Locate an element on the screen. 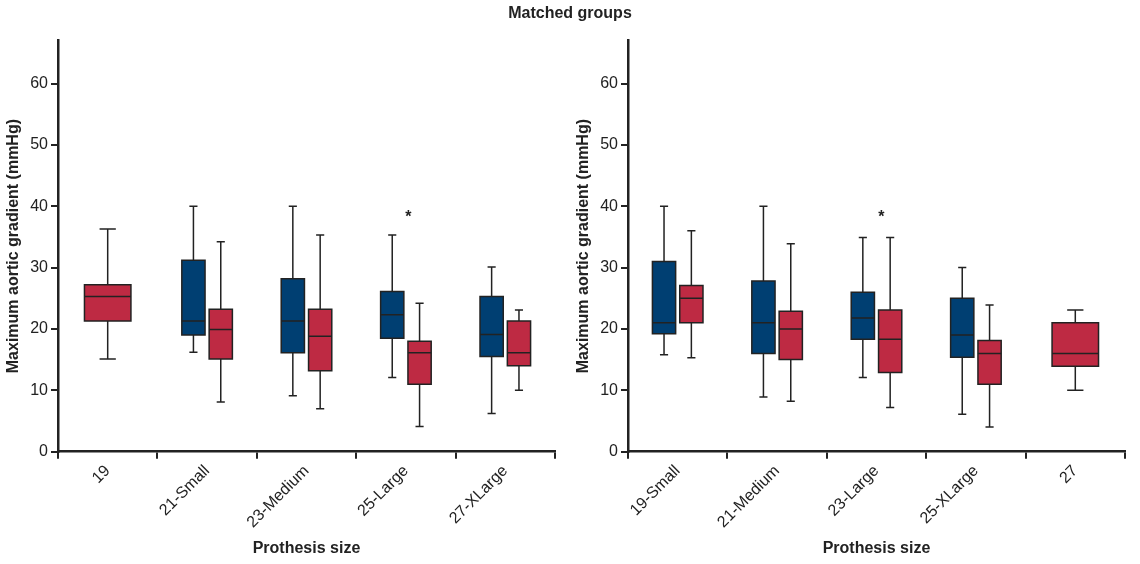 Image resolution: width=1140 pixels, height=564 pixels. chart-title: Matched groups is located at coordinates (570, 13).